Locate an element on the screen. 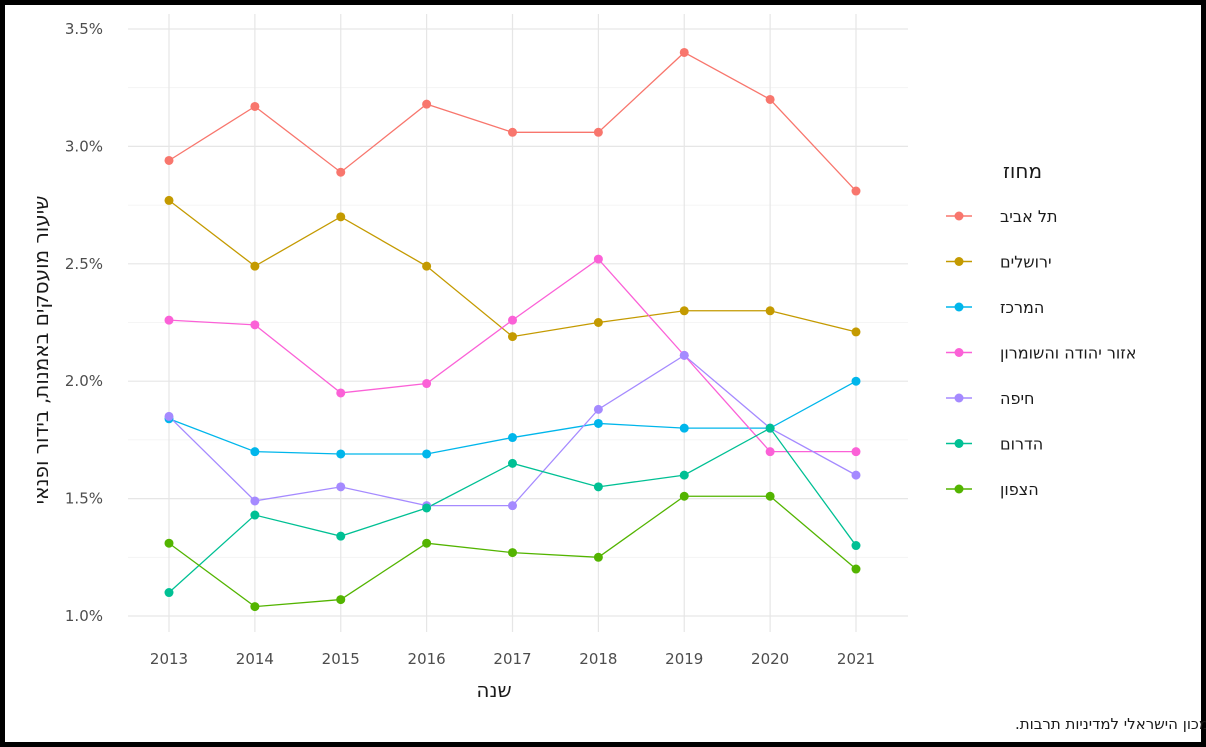 The height and width of the screenshot is (747, 1206). y-axis-title: שיעור מועסקים באמנות, בידור ופנאי is located at coordinates (41, 350).